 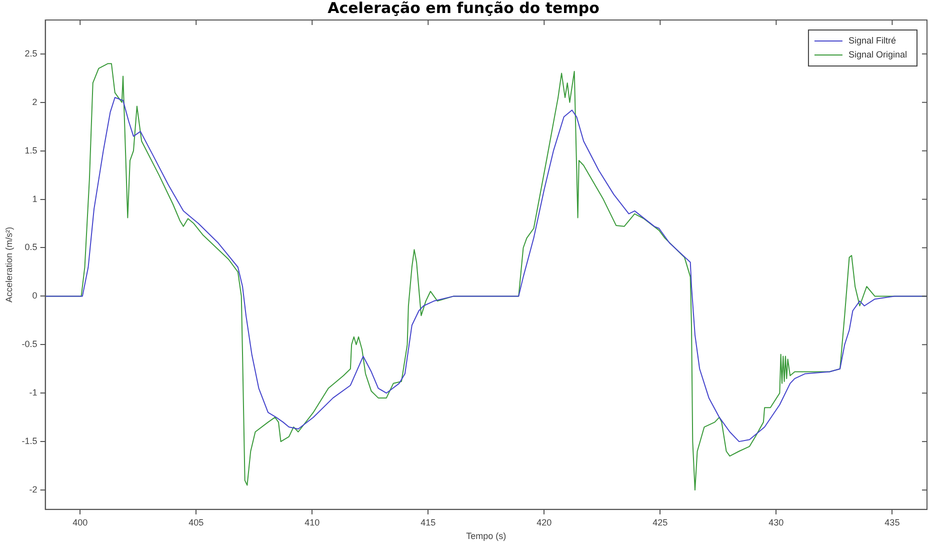 I want to click on legend-label: Signal Filtré, so click(x=872, y=40).